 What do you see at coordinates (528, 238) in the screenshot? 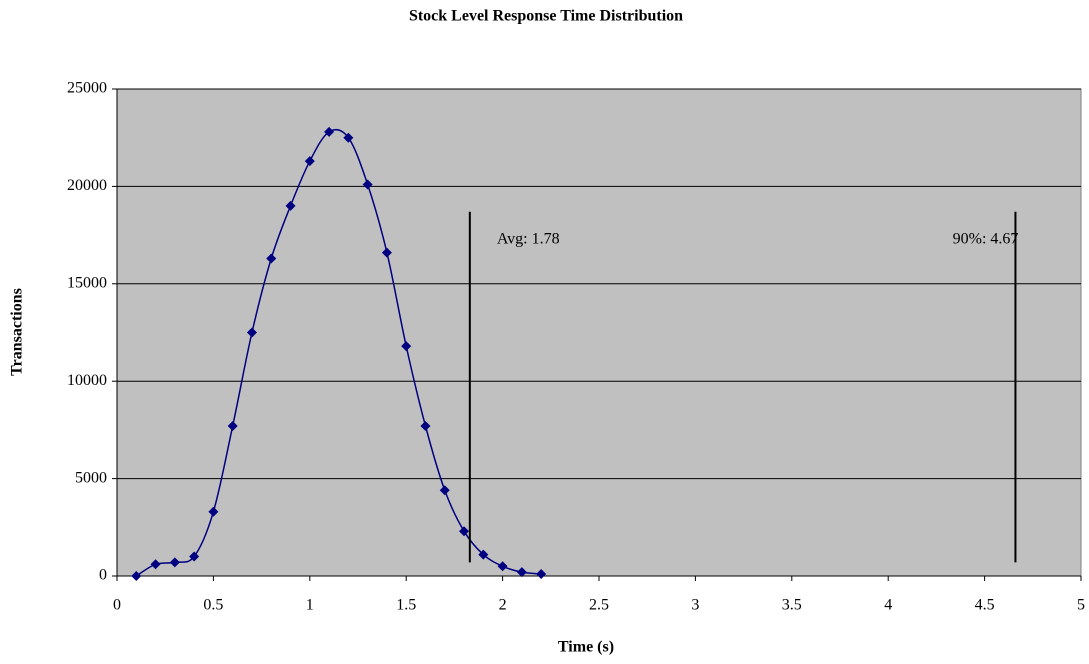
I see `annotation-label: Avg: 1.78` at bounding box center [528, 238].